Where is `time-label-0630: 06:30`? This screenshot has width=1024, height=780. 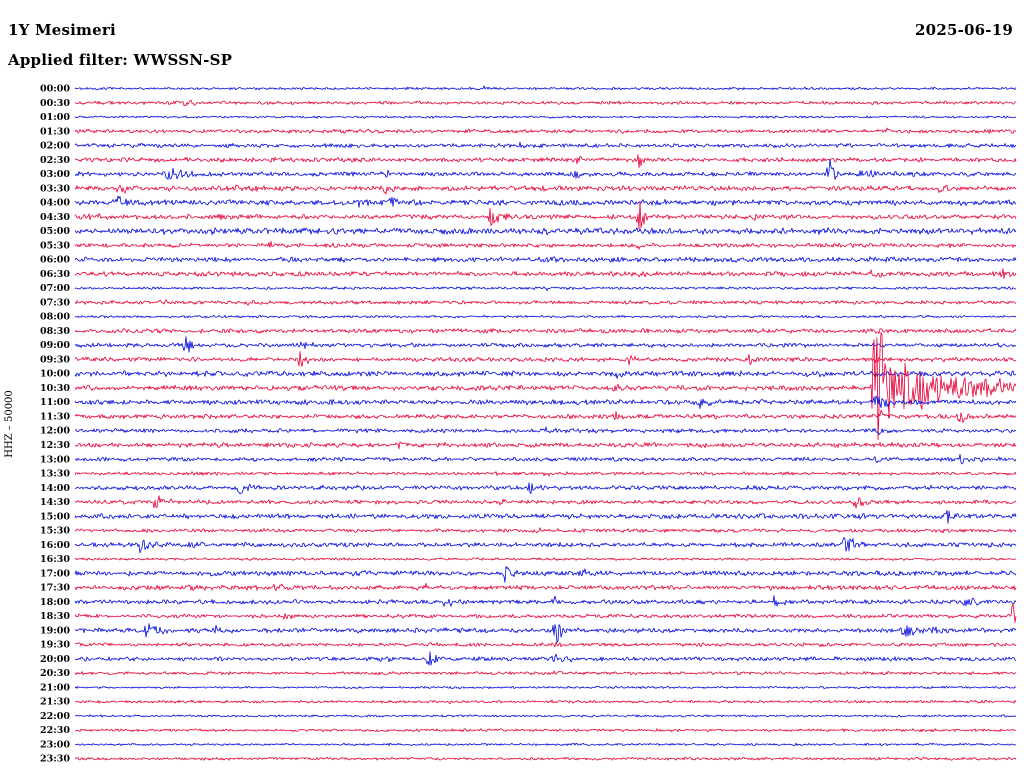
time-label-0630: 06:30 is located at coordinates (55, 274).